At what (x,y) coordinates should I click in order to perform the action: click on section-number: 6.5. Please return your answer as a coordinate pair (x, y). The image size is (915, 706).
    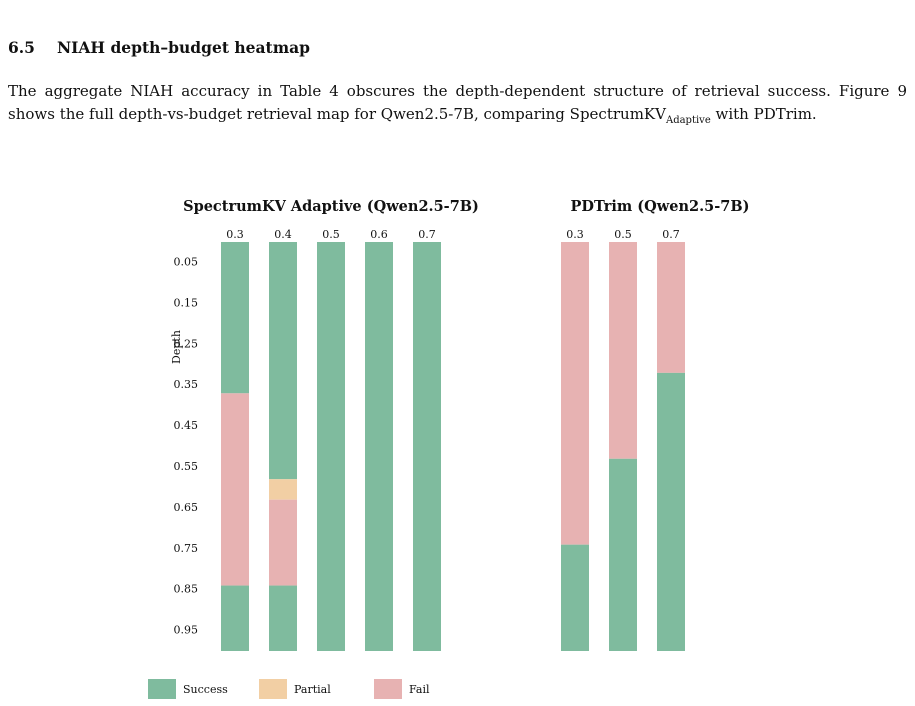
    Looking at the image, I should click on (21, 47).